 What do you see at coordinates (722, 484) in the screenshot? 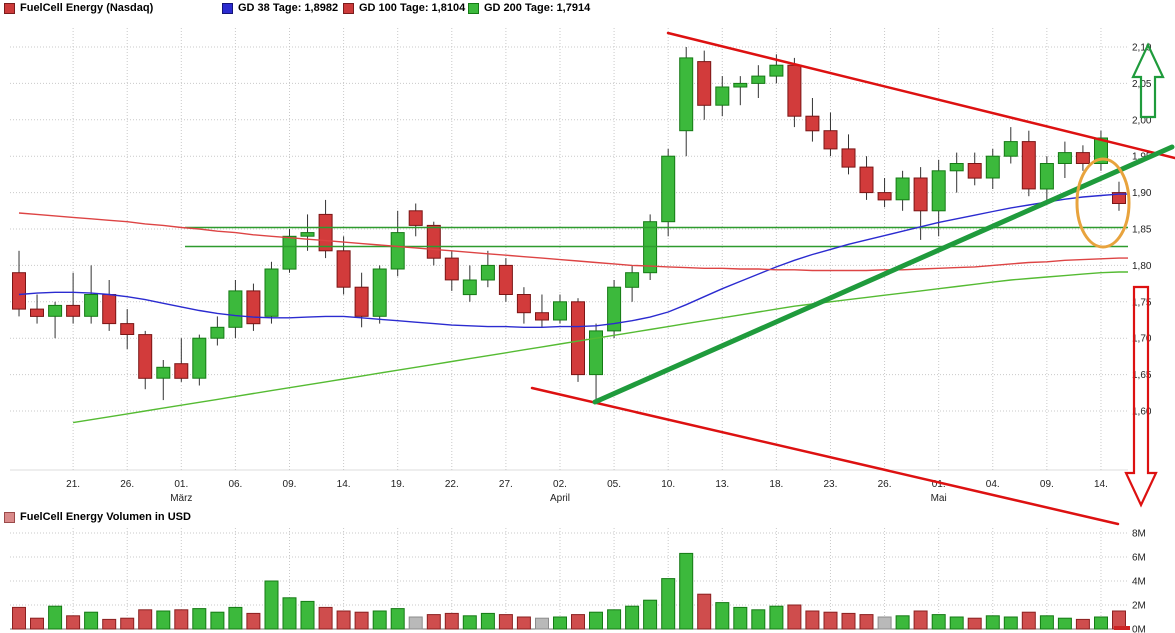
I see `svg-text: 13.` at bounding box center [722, 484].